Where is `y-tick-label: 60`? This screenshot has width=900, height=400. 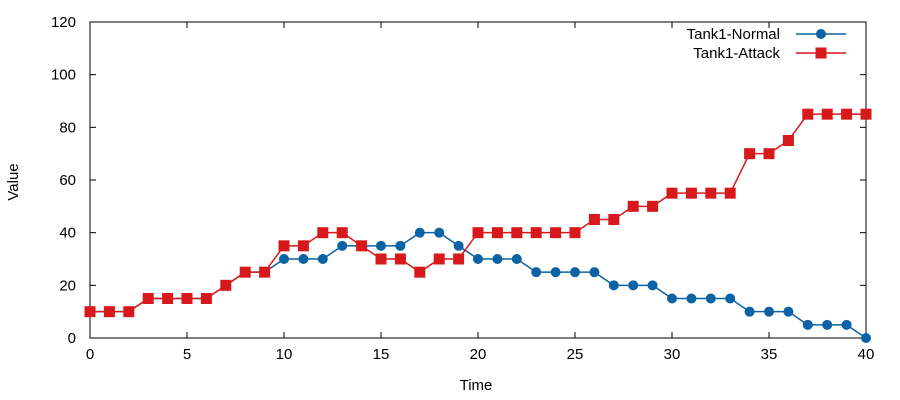
y-tick-label: 60 is located at coordinates (67, 180).